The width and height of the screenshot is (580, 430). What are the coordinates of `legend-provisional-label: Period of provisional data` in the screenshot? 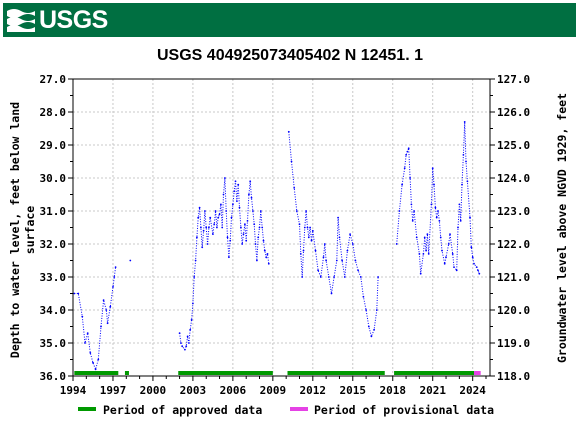 It's located at (404, 410).